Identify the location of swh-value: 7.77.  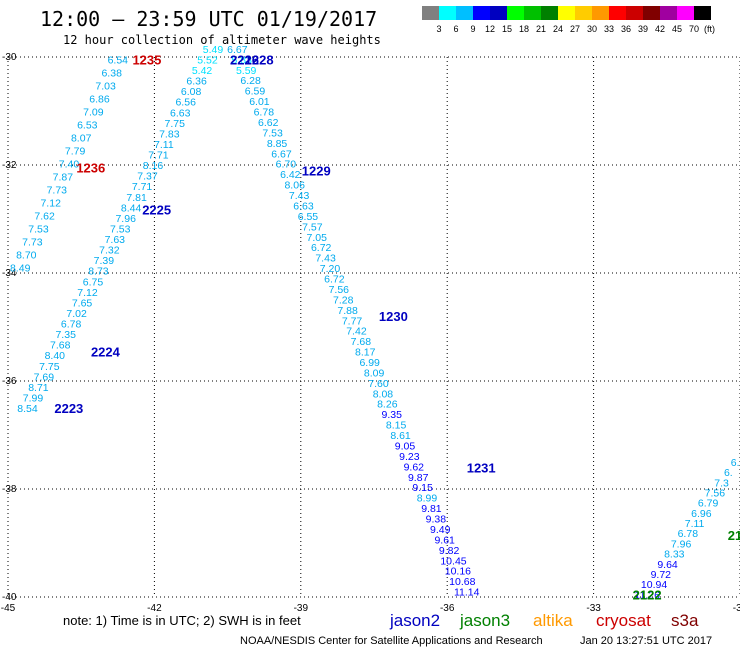
(352, 321).